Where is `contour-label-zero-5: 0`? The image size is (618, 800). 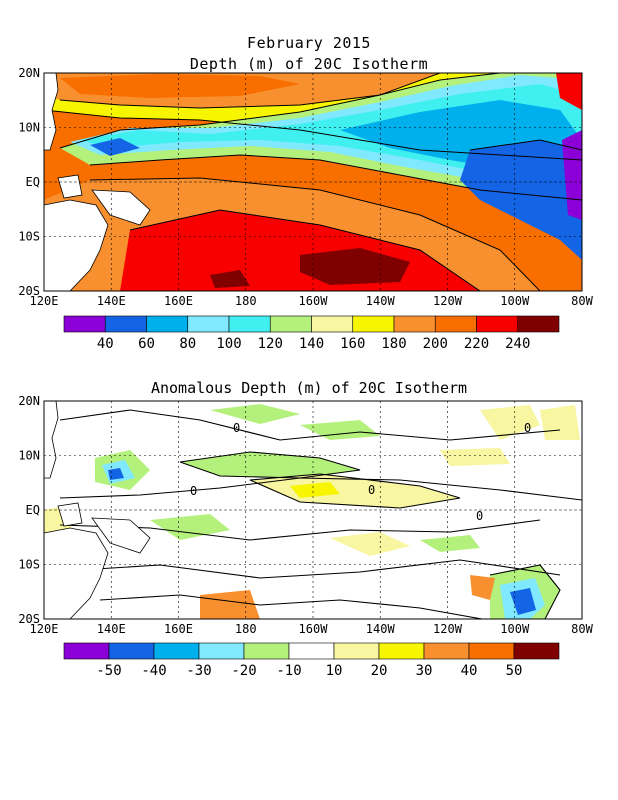
contour-label-zero-5: 0 is located at coordinates (527, 428).